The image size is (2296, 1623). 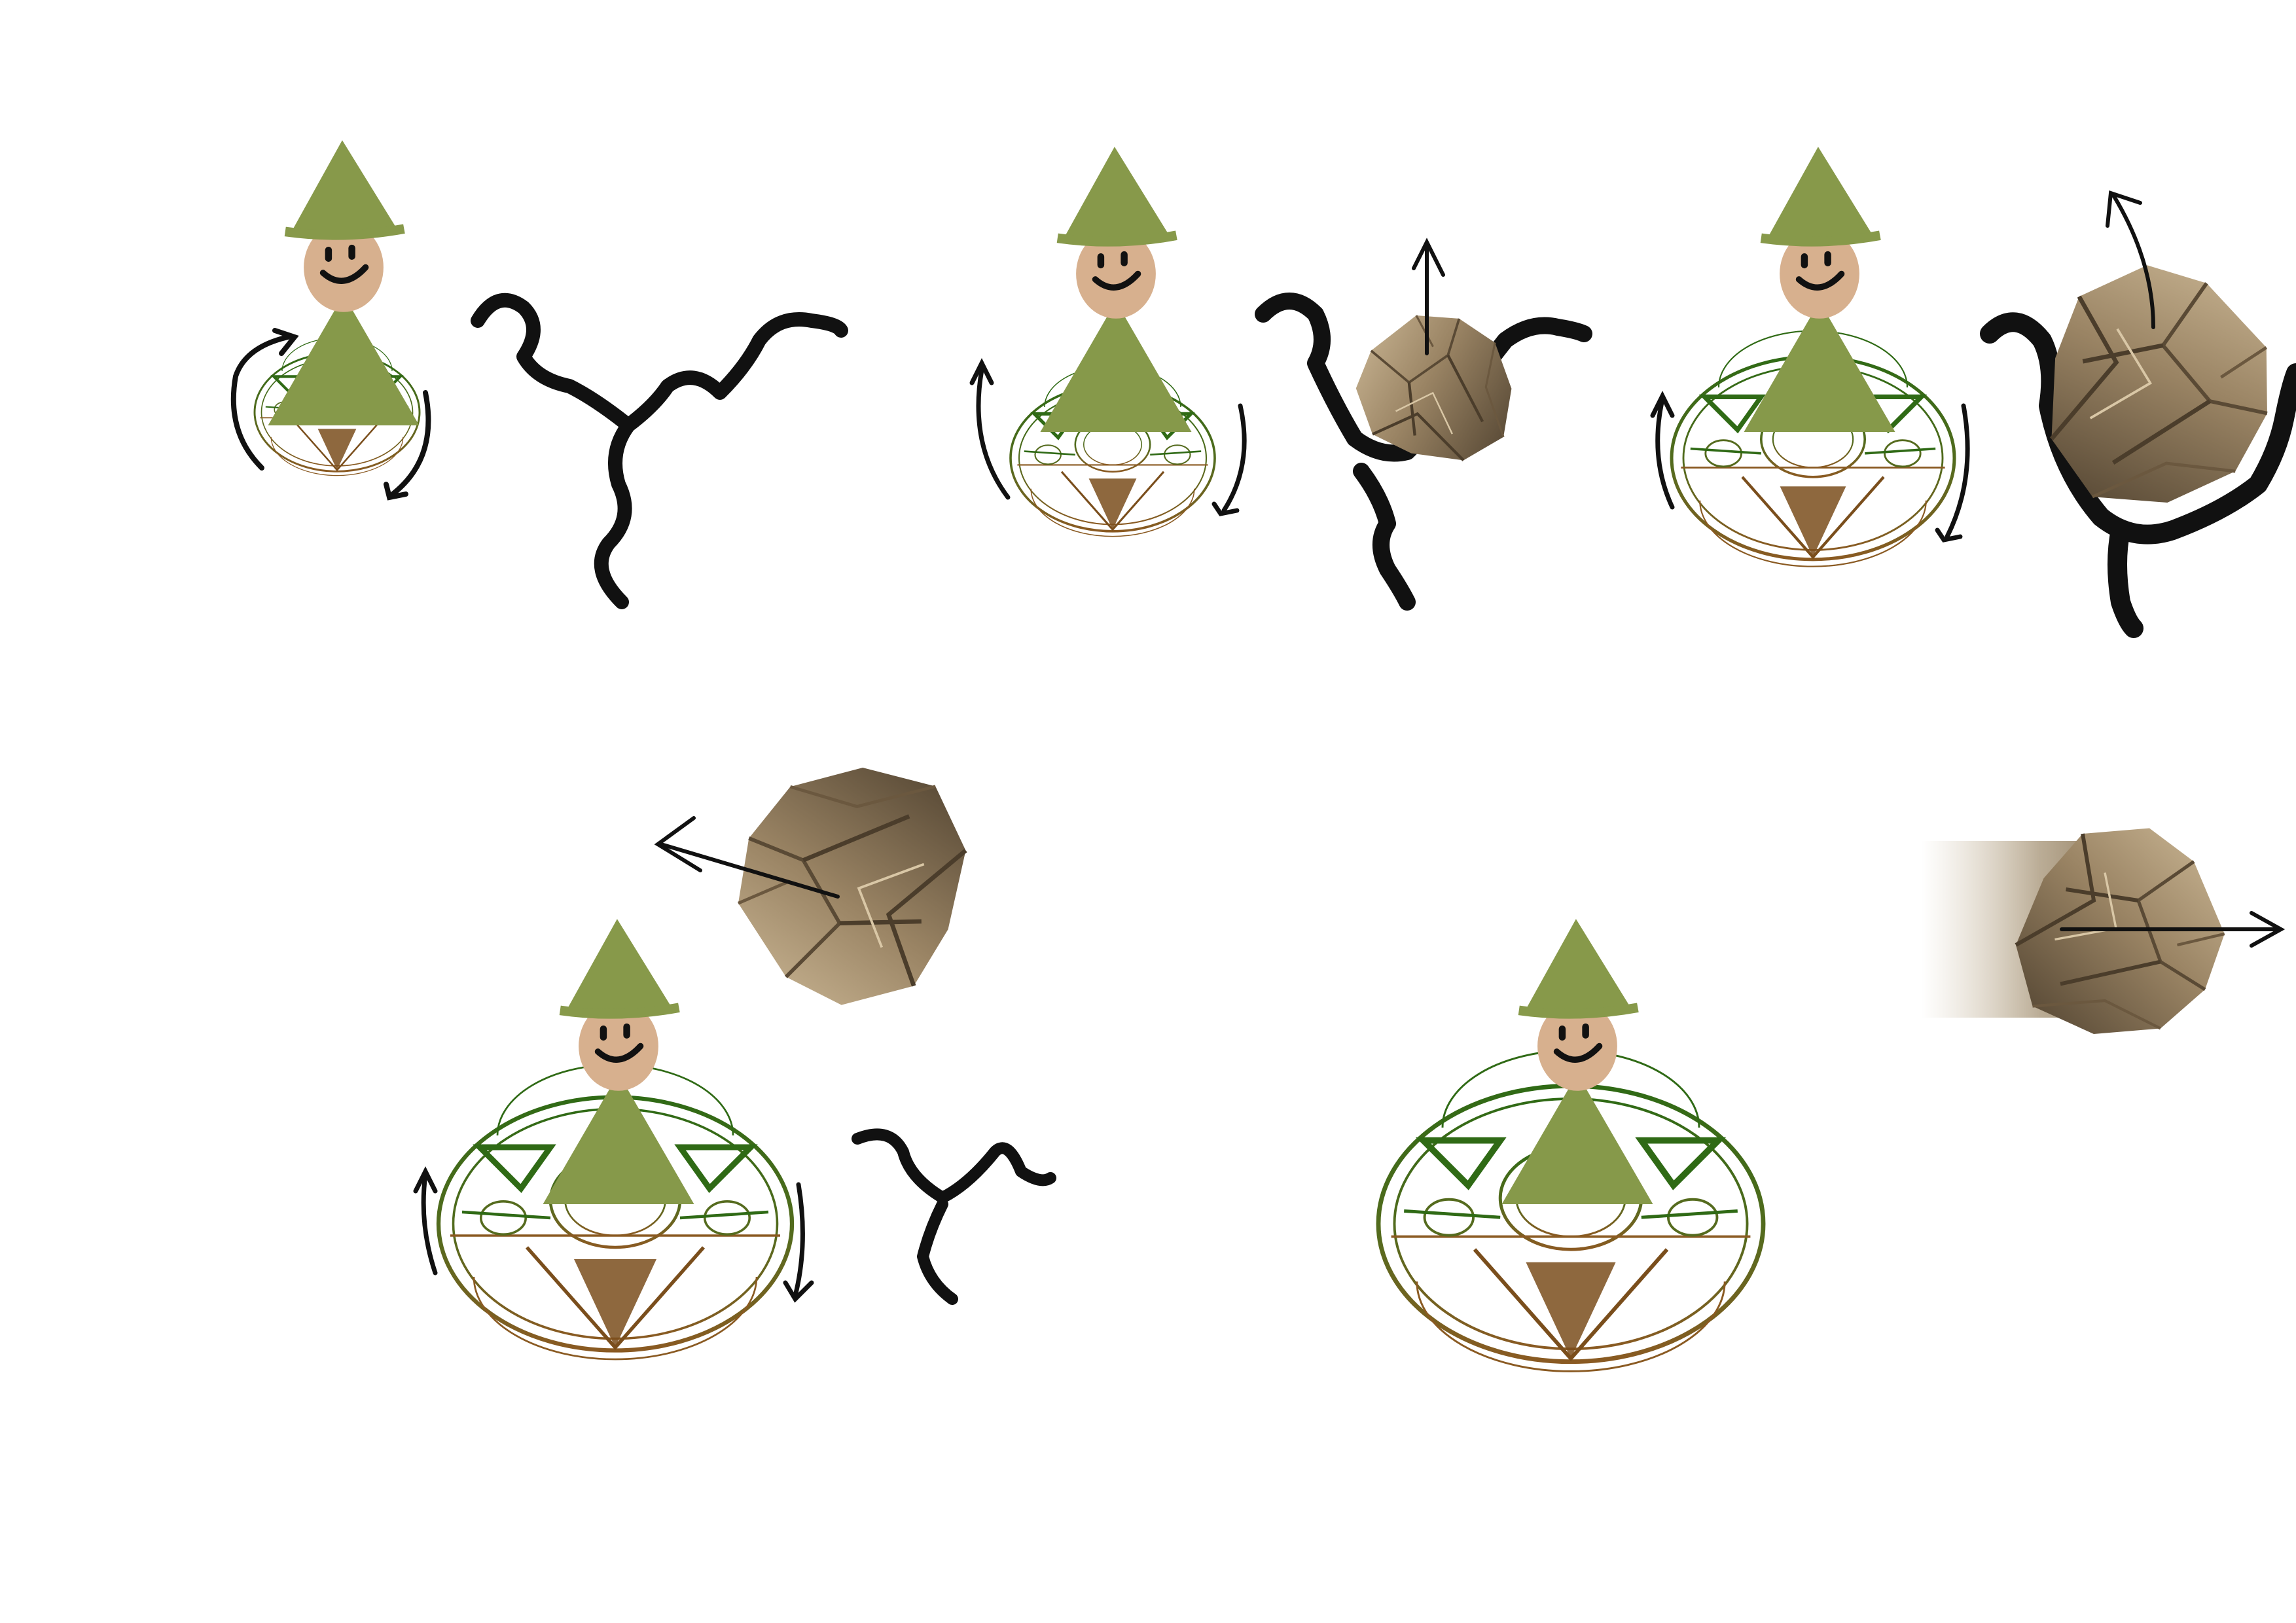 What do you see at coordinates (853, 886) in the screenshot?
I see `rock-floating` at bounding box center [853, 886].